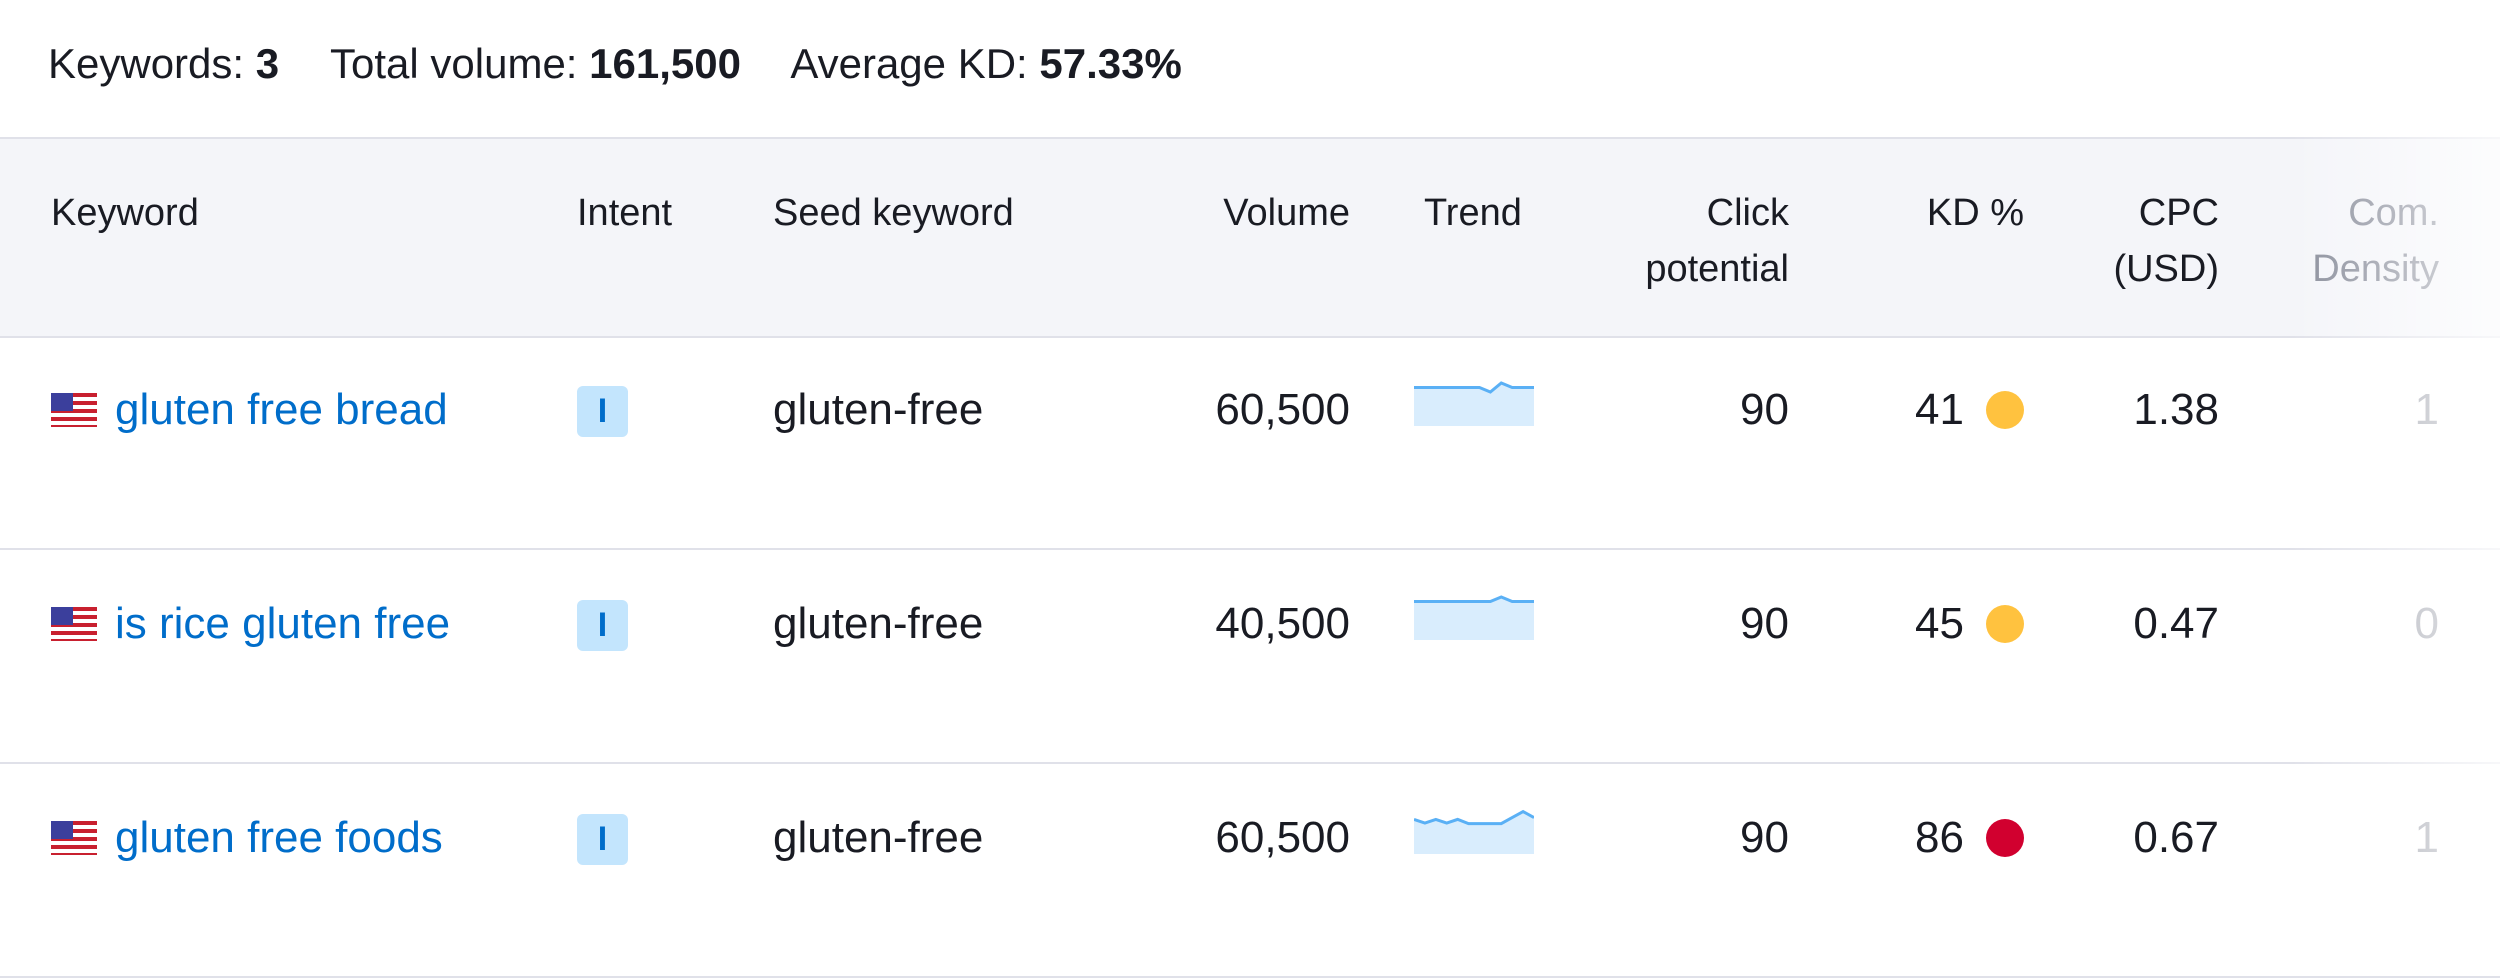 The height and width of the screenshot is (978, 2500). Describe the element at coordinates (535, 63) in the screenshot. I see `total-volume: Total volume: 161,500` at that location.